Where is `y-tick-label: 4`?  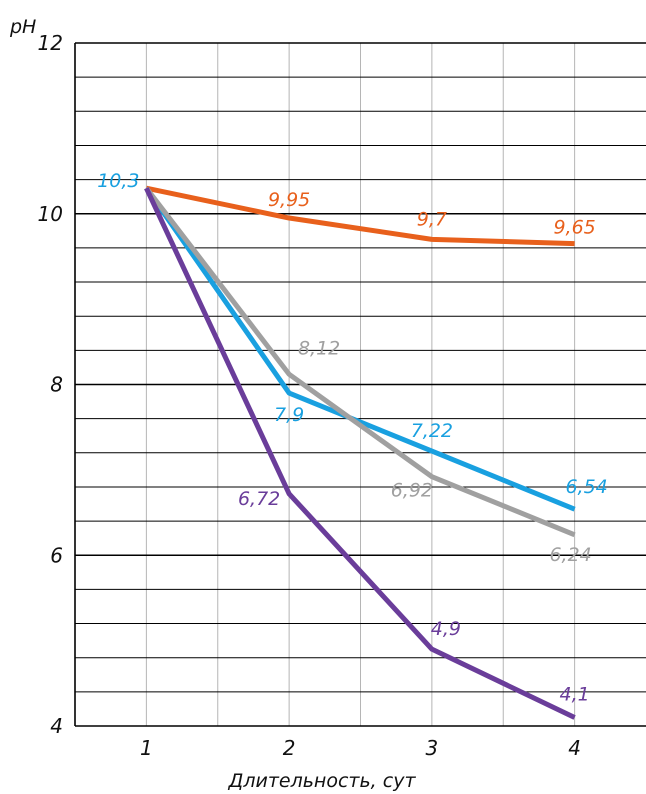 y-tick-label: 4 is located at coordinates (56, 726).